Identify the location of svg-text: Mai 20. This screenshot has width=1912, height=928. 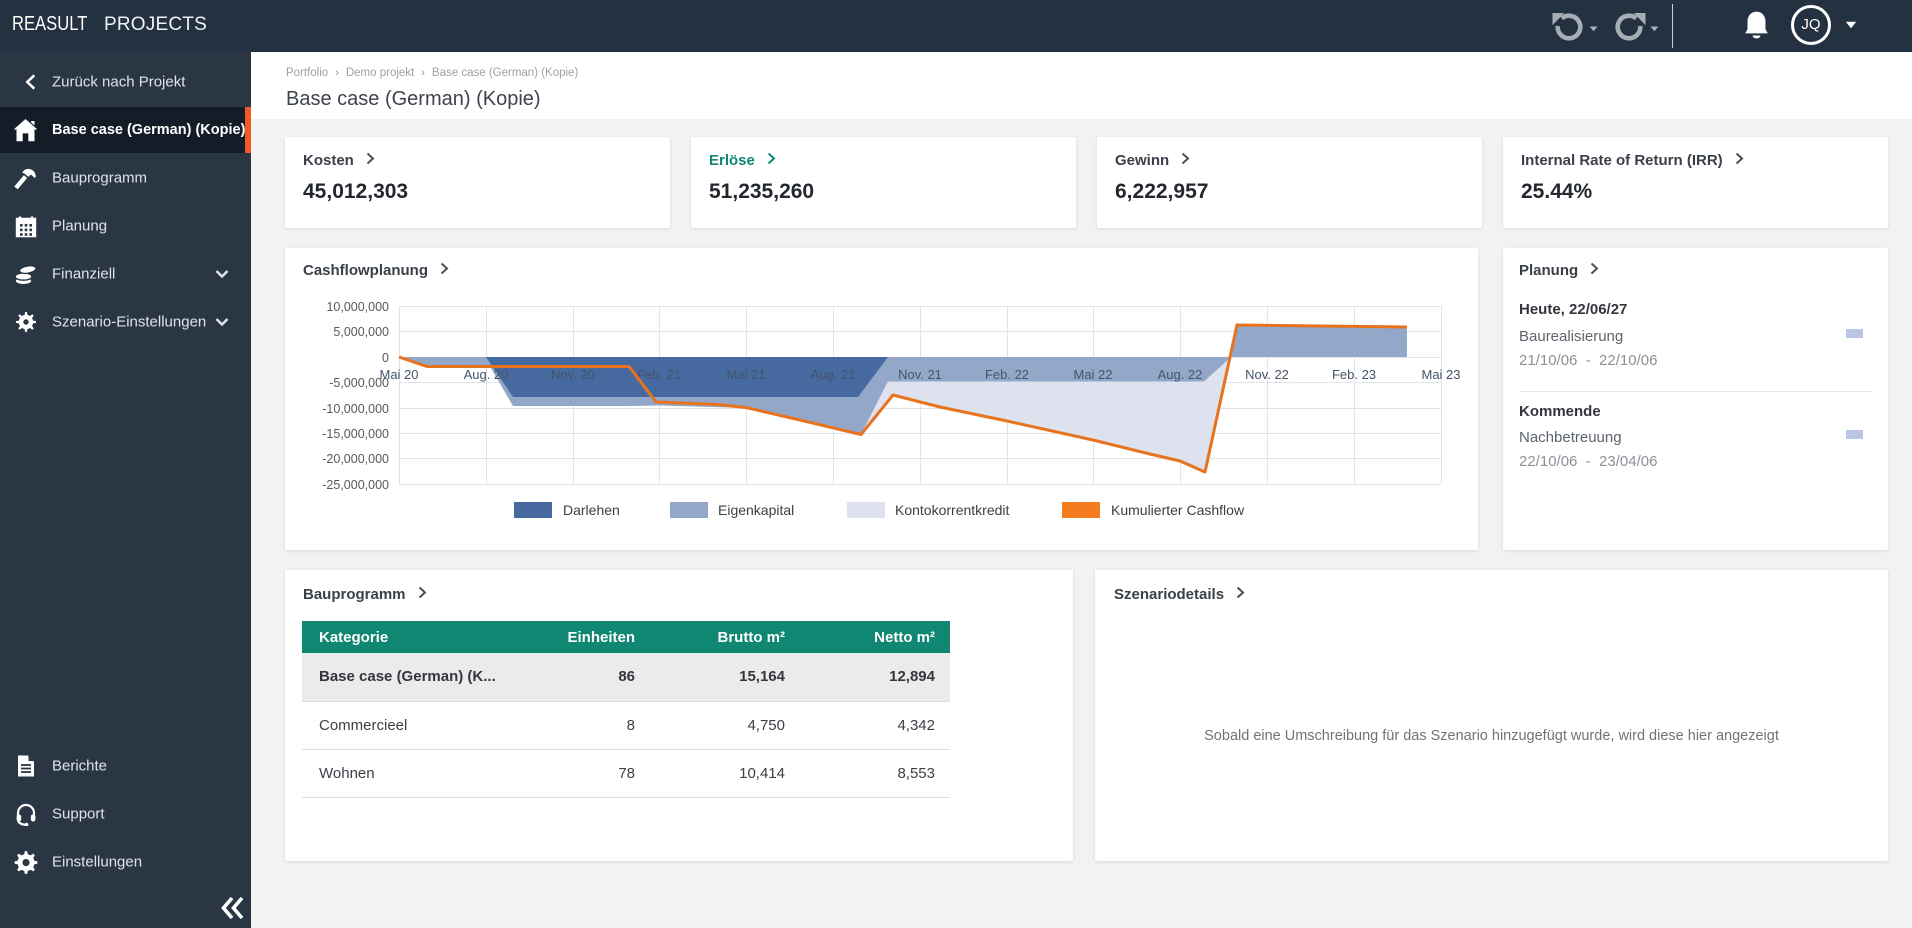
(398, 374).